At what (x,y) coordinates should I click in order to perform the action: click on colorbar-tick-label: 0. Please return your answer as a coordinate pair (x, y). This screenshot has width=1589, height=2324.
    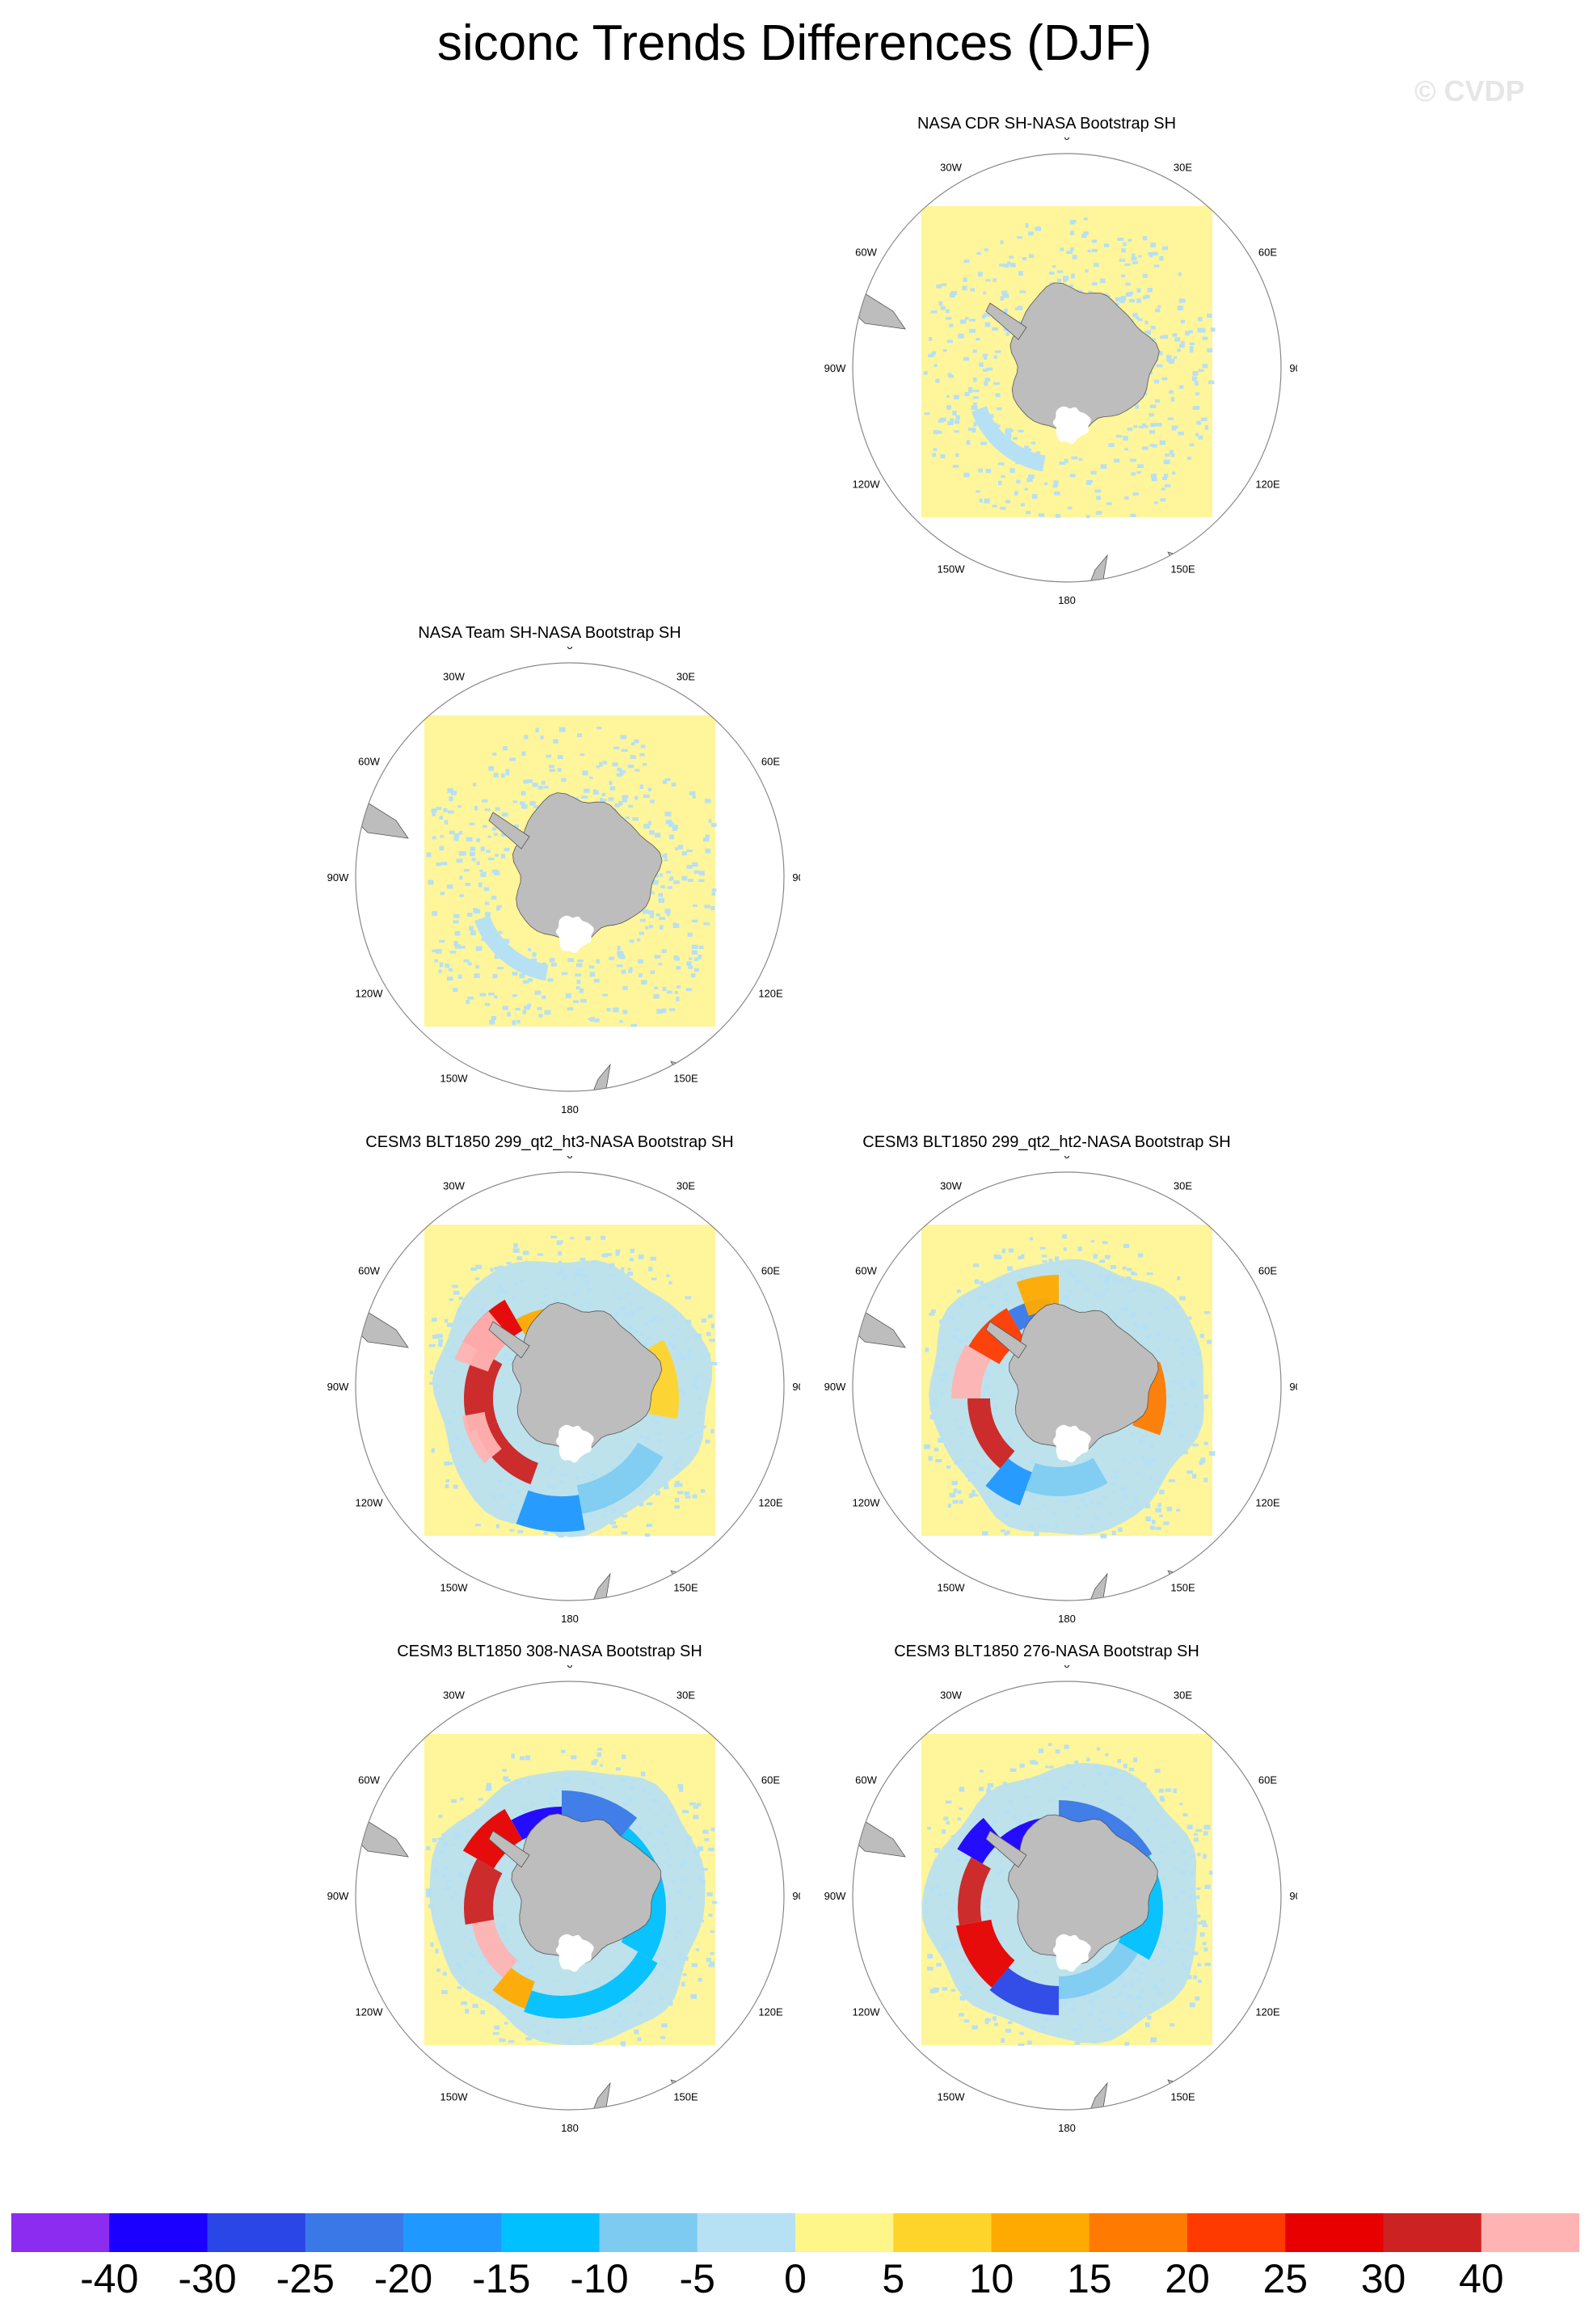
    Looking at the image, I should click on (795, 2278).